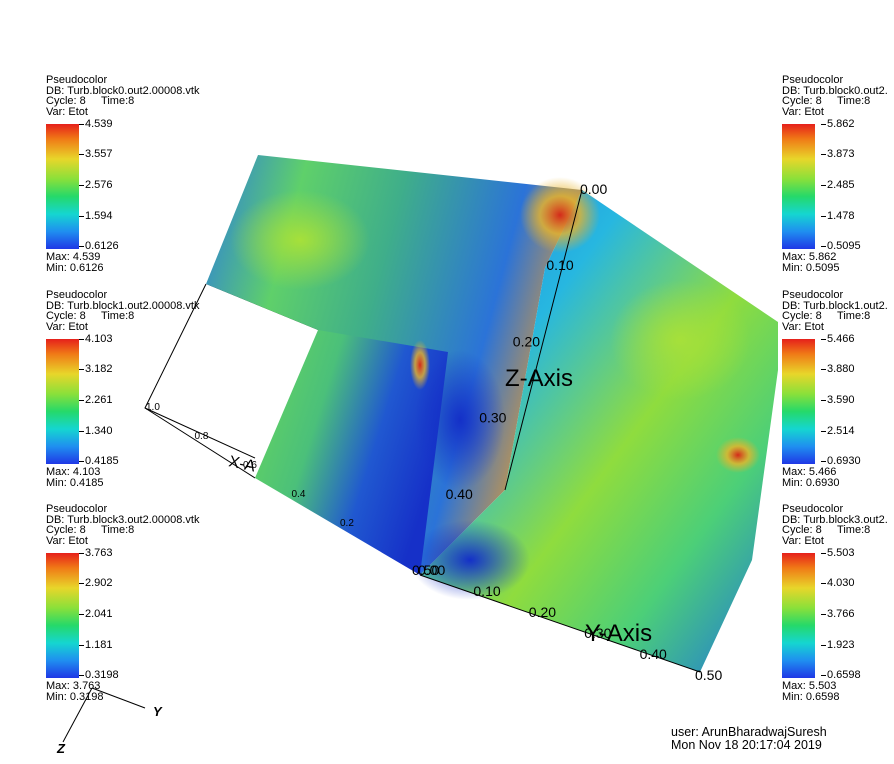  I want to click on legend-max: Max: 4.103, so click(73, 472).